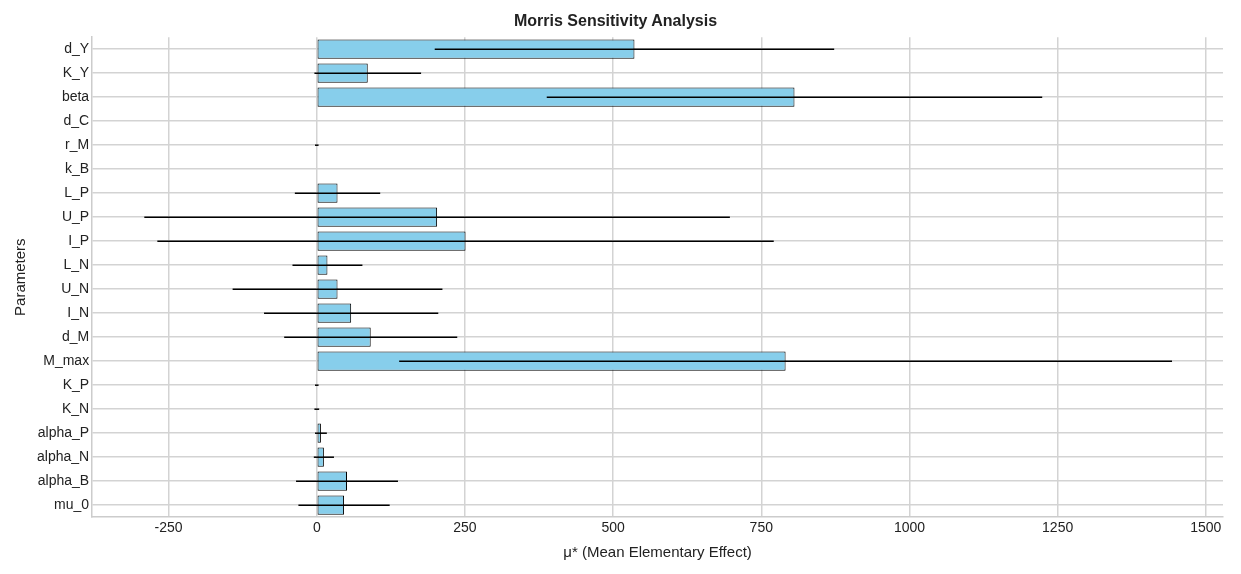  Describe the element at coordinates (63, 432) in the screenshot. I see `y-tick-label: alpha_P` at that location.